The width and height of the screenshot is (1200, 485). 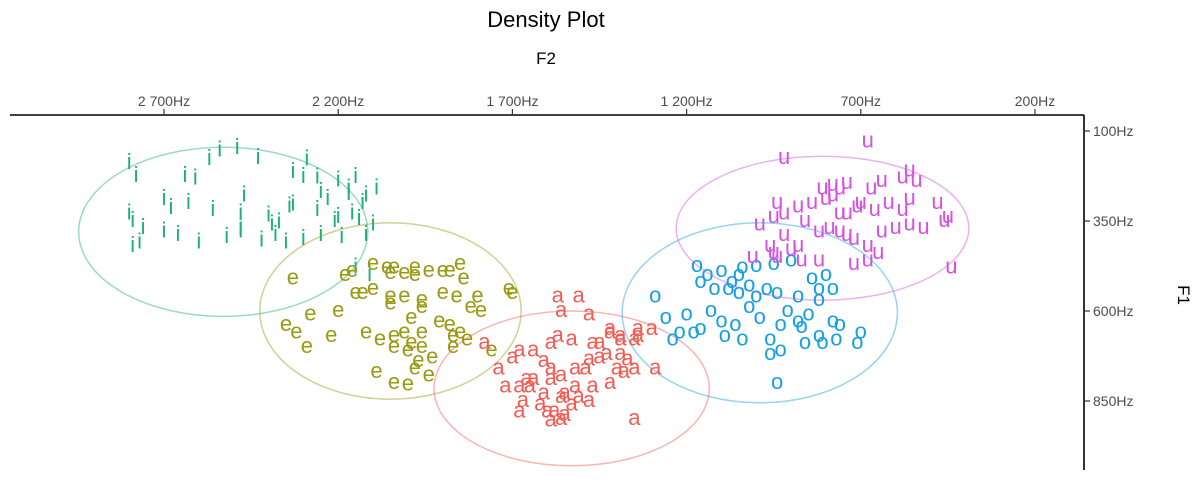 I want to click on y-axis-ticks: 100Hz 350Hz 600Hz 850Hz, so click(x=1108, y=266).